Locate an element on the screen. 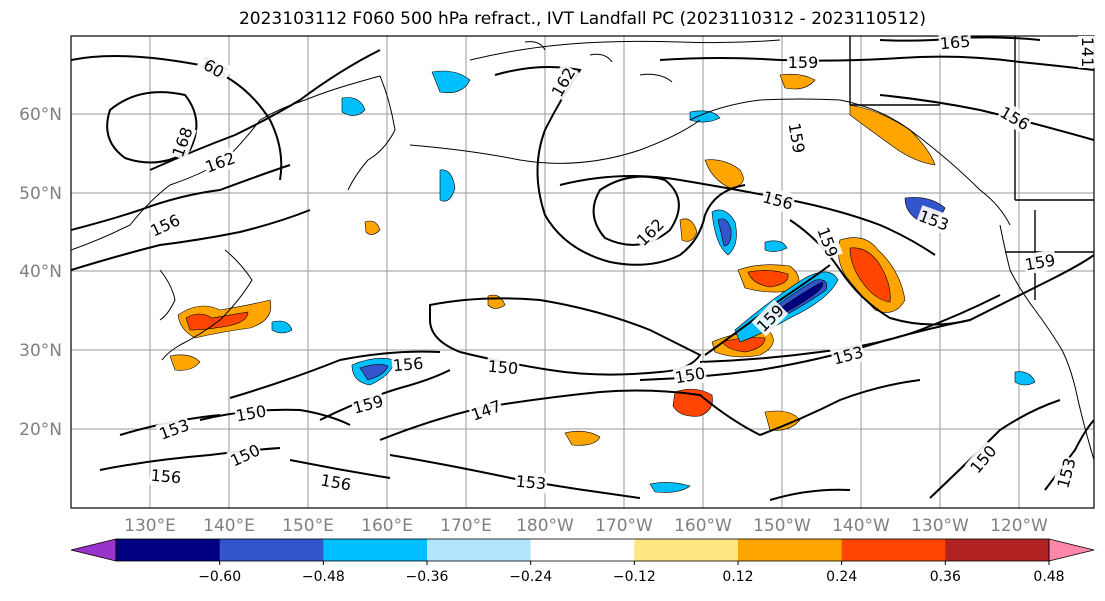 The height and width of the screenshot is (601, 1105). colorbar-tick-label: 0.48 is located at coordinates (1048, 577).